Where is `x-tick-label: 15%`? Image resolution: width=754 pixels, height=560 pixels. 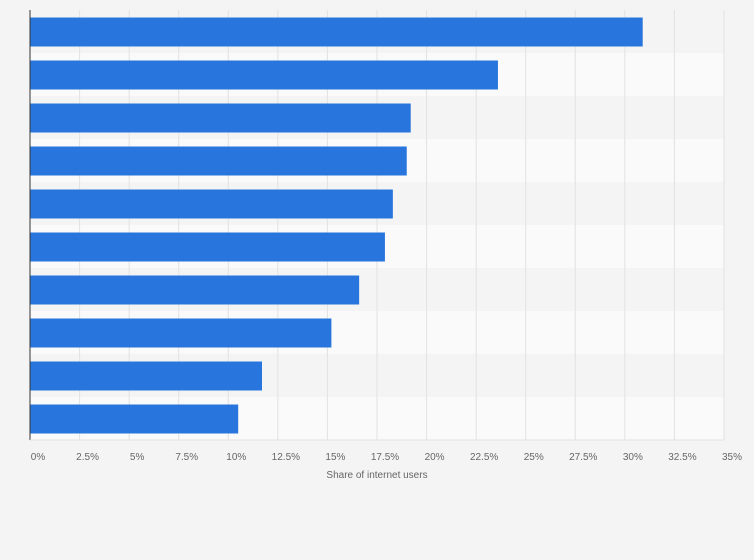 x-tick-label: 15% is located at coordinates (335, 457).